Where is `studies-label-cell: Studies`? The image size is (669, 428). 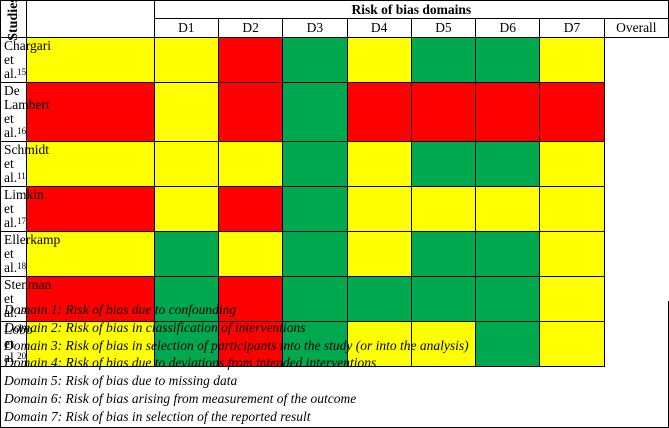 studies-label-cell: Studies is located at coordinates (14, 20).